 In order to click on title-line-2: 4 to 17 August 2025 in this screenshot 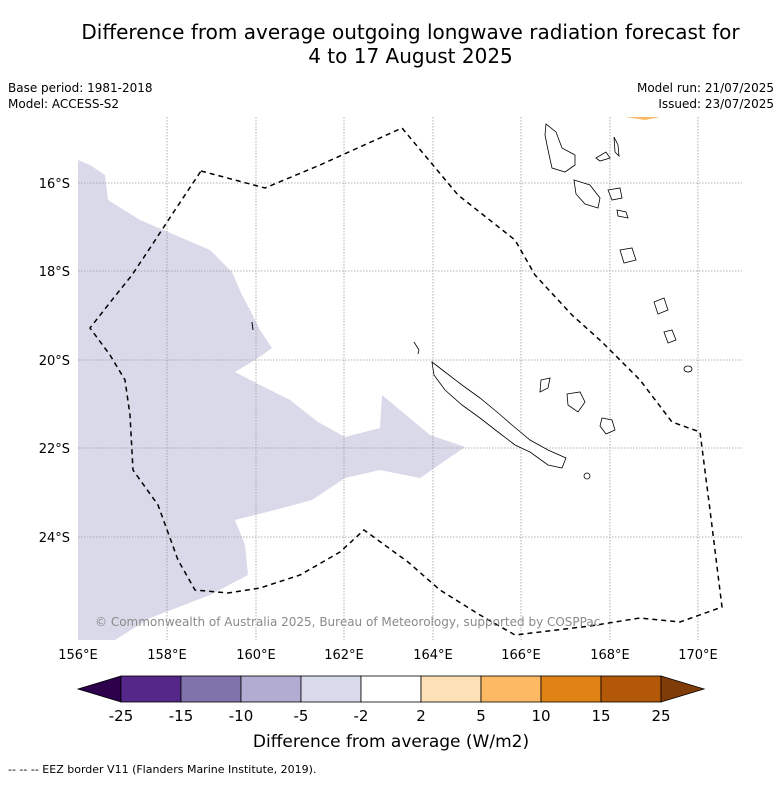, I will do `click(410, 56)`.